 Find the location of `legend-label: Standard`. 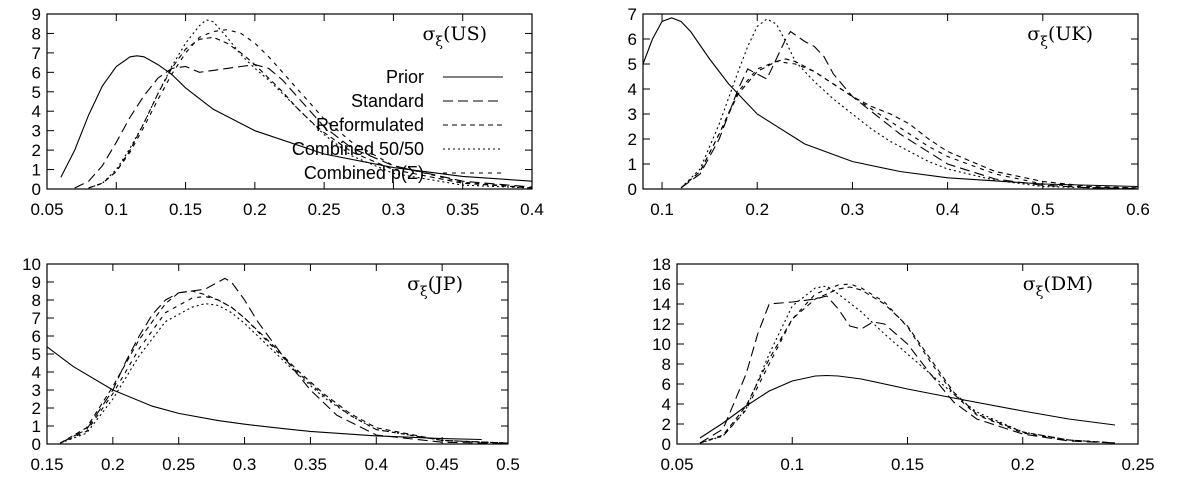

legend-label: Standard is located at coordinates (387, 101).